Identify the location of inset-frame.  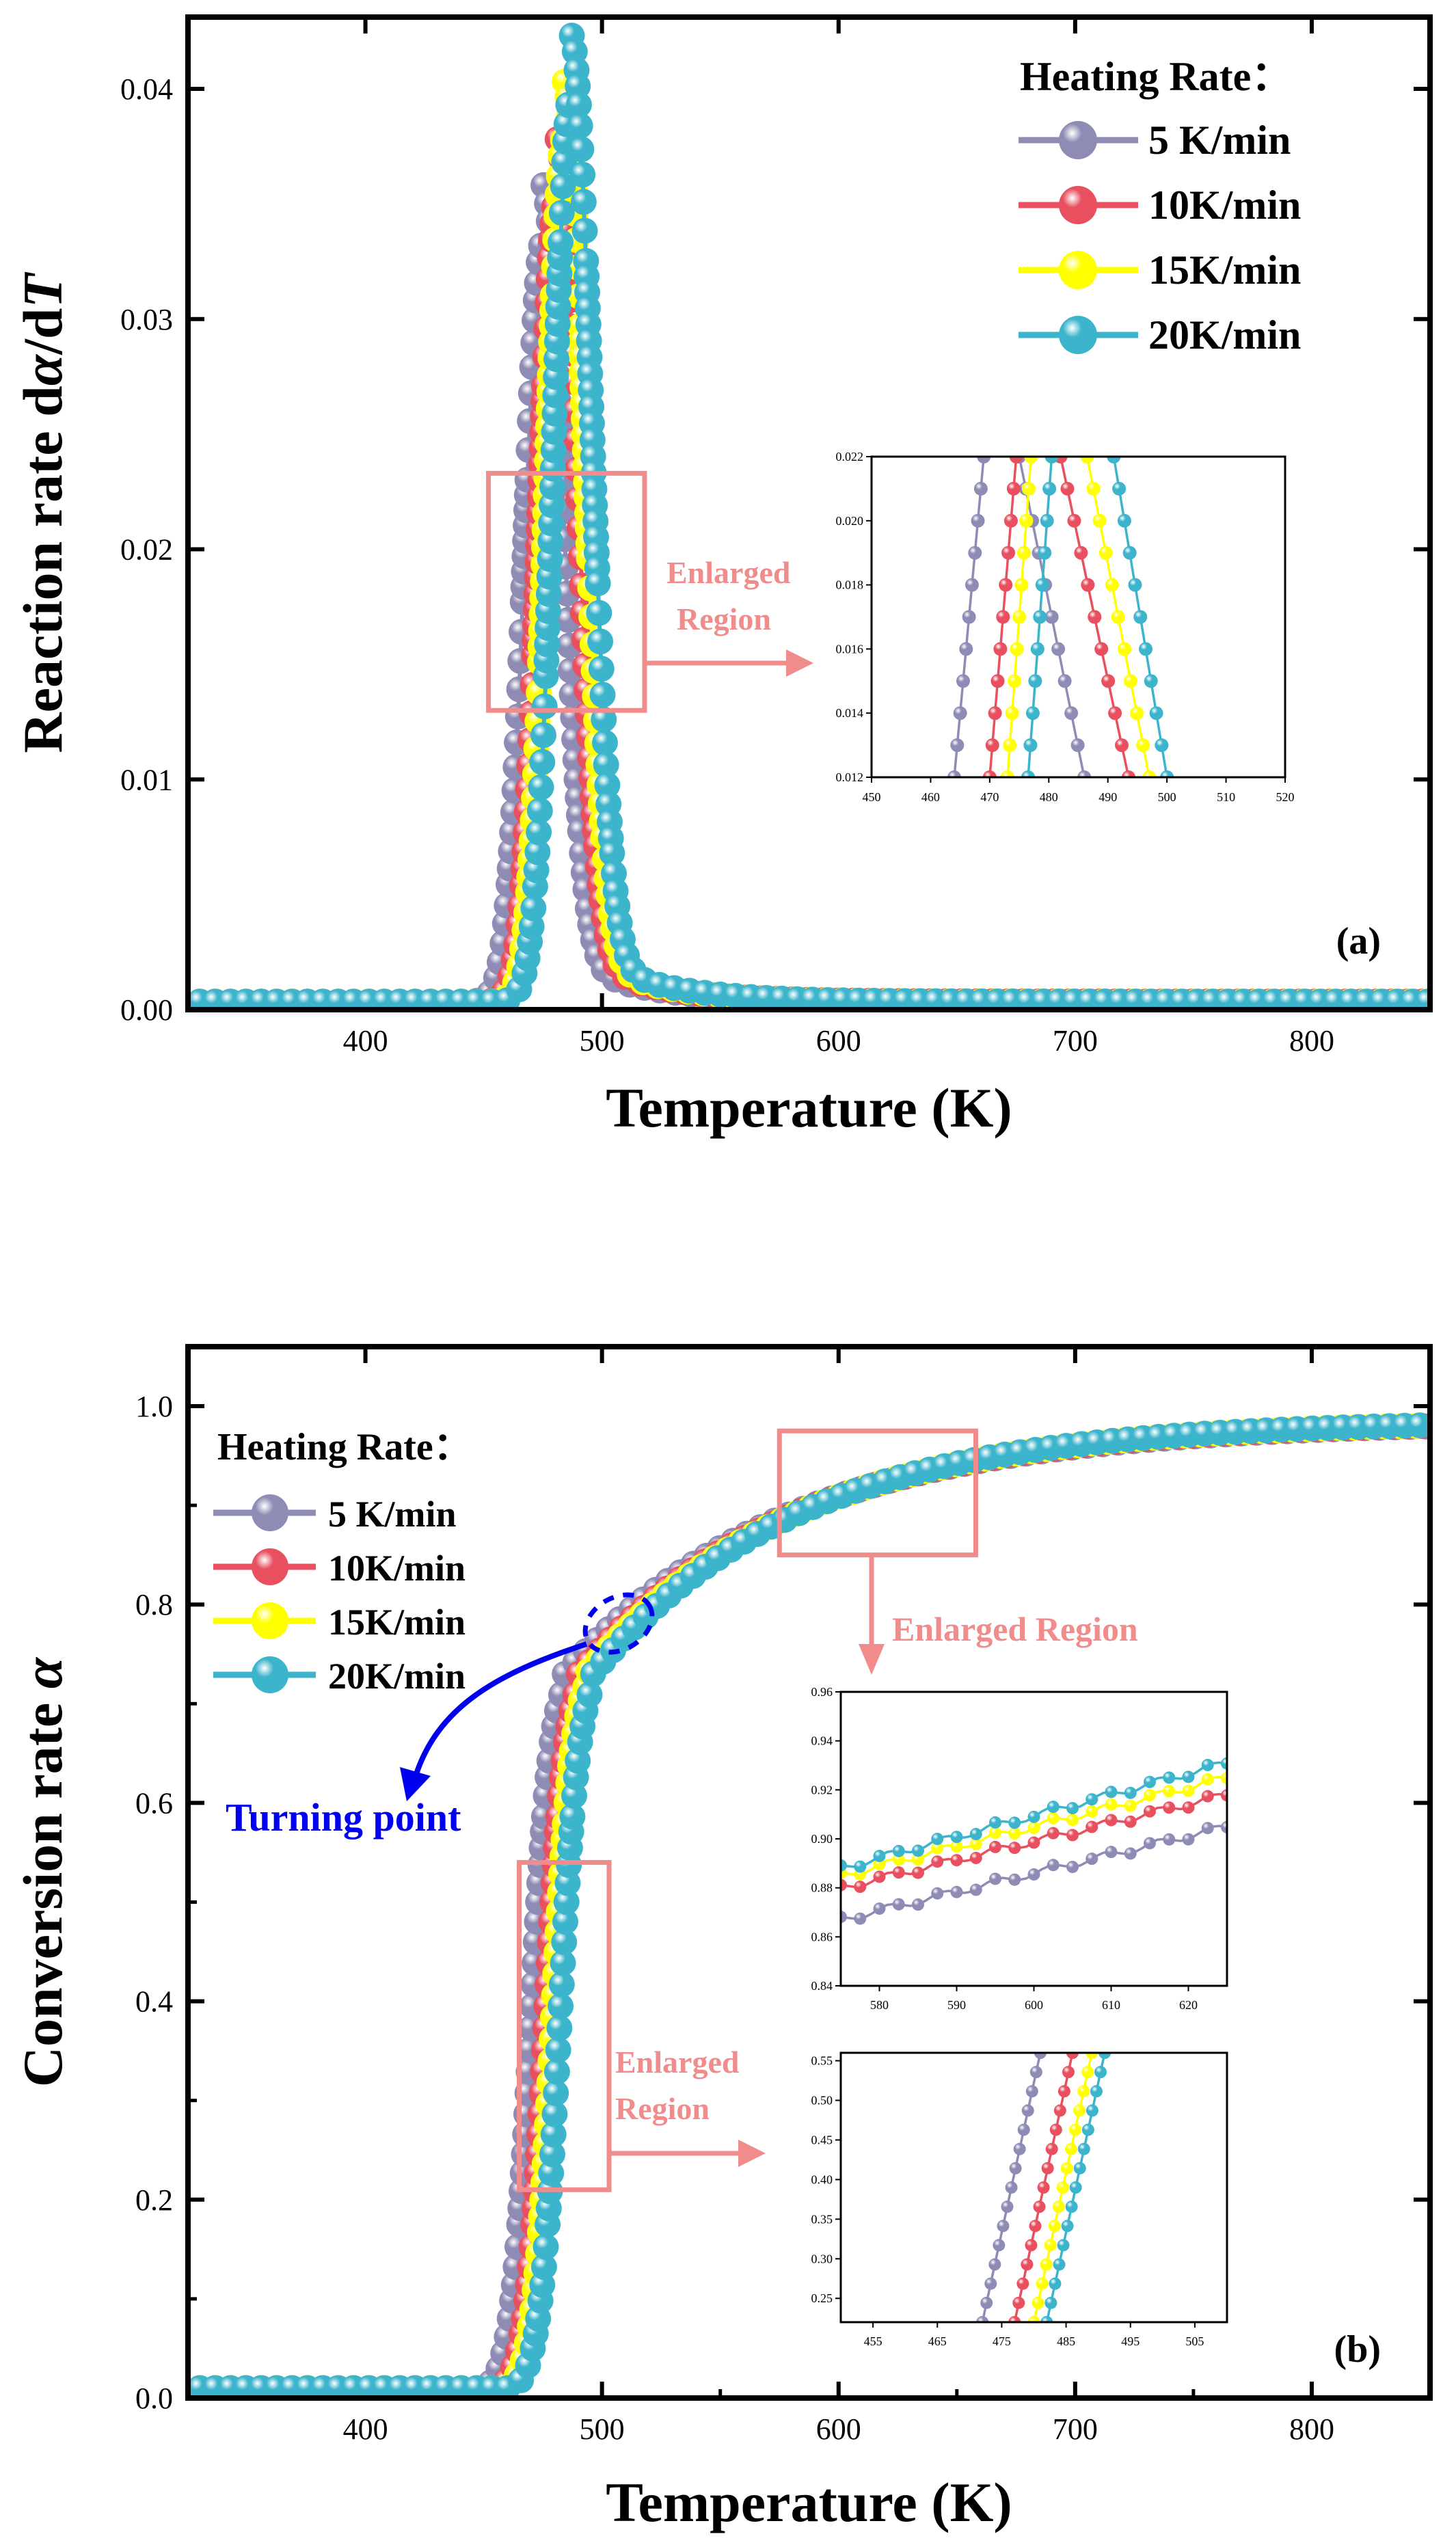
(1033, 2187).